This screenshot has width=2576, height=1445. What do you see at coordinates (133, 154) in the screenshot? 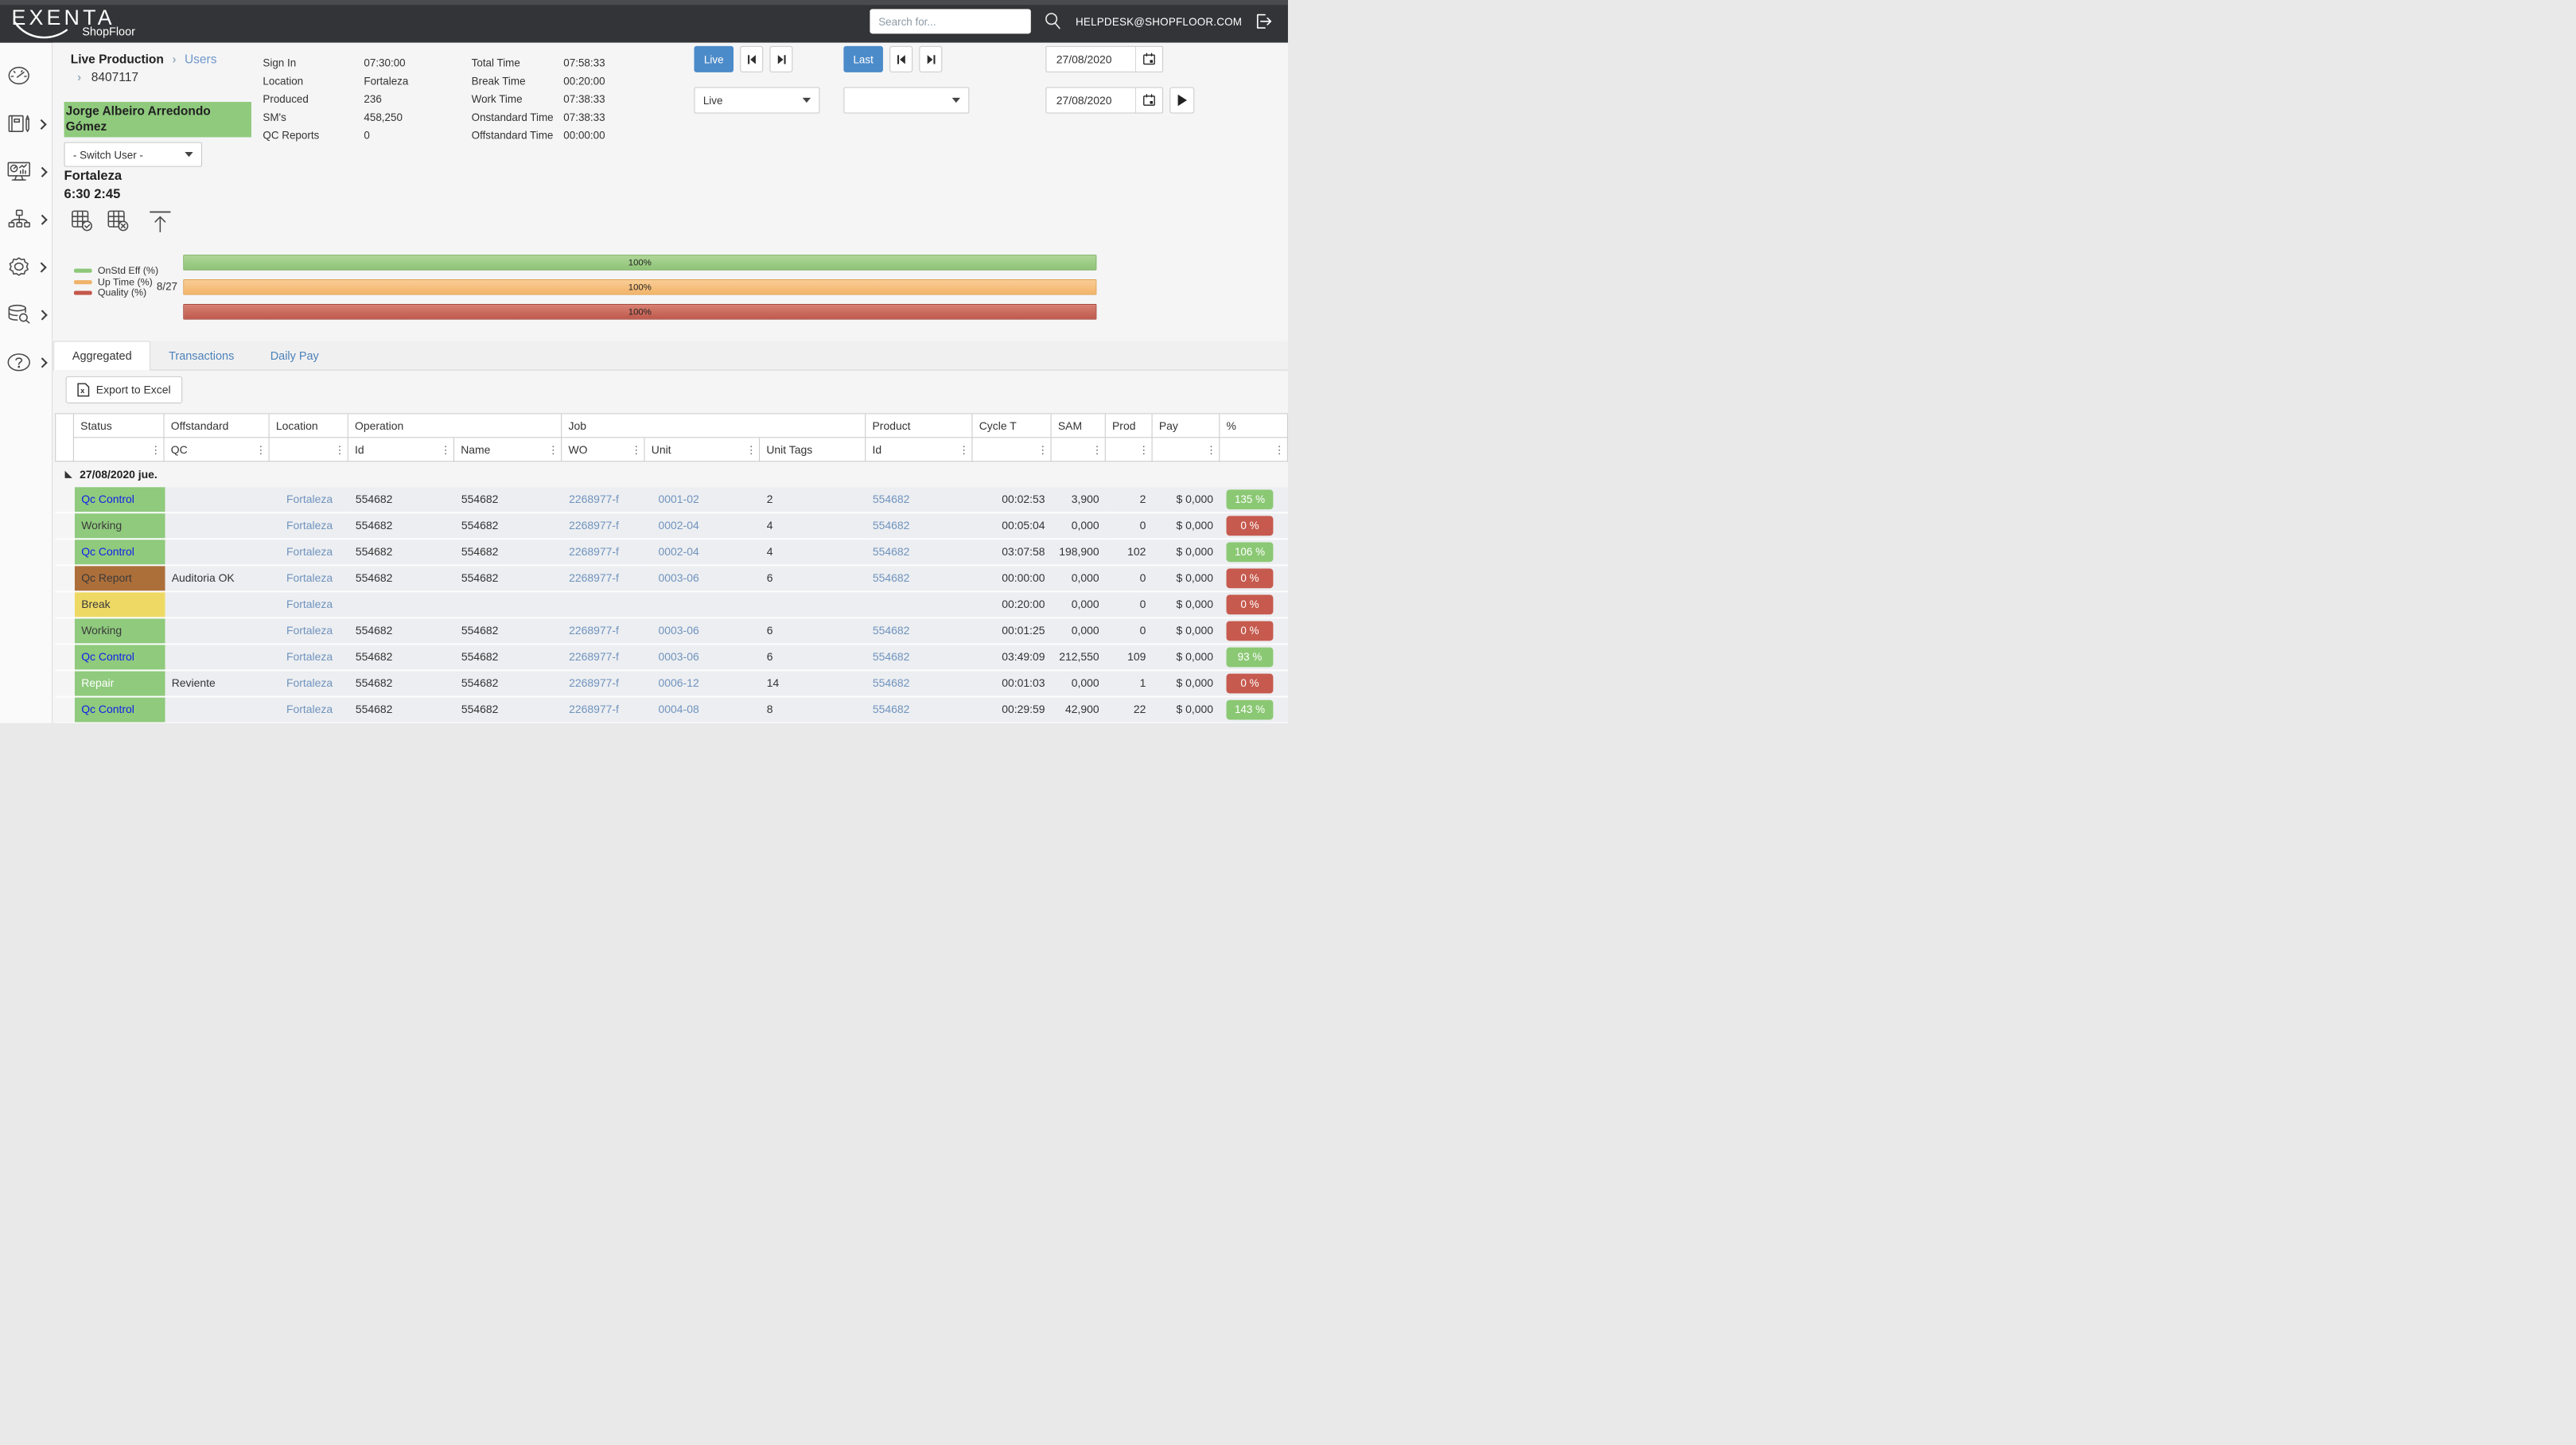
I see `switch-user-select: - Switch User -` at bounding box center [133, 154].